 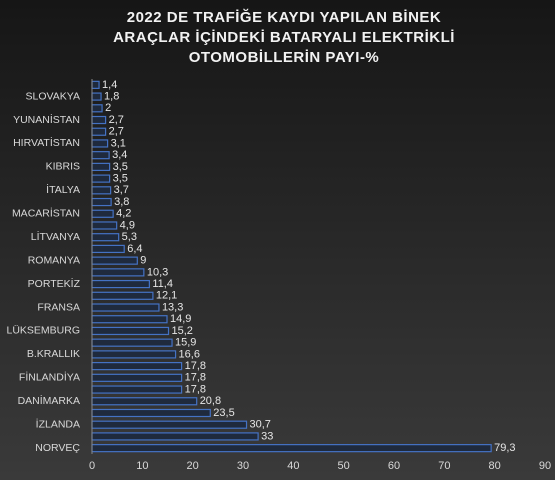 I want to click on value-label: 4,9, so click(x=127, y=225).